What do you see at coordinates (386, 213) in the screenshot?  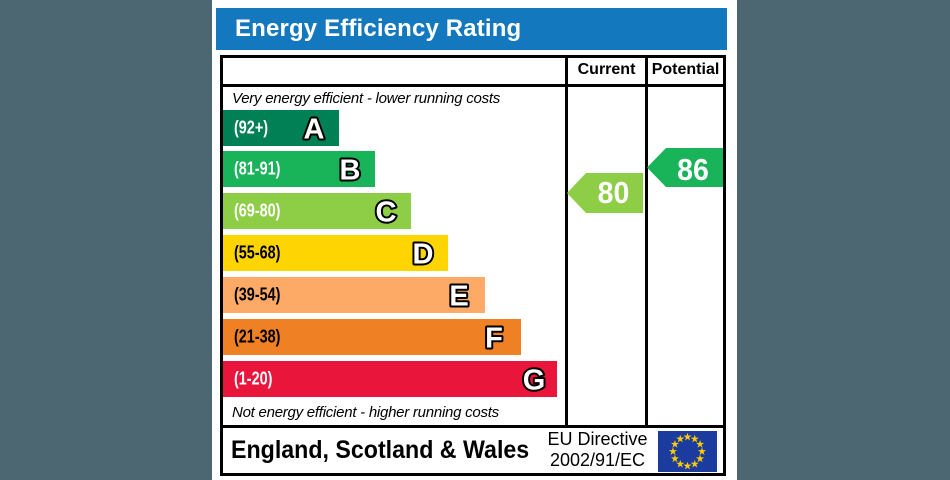 I see `svg-text: C` at bounding box center [386, 213].